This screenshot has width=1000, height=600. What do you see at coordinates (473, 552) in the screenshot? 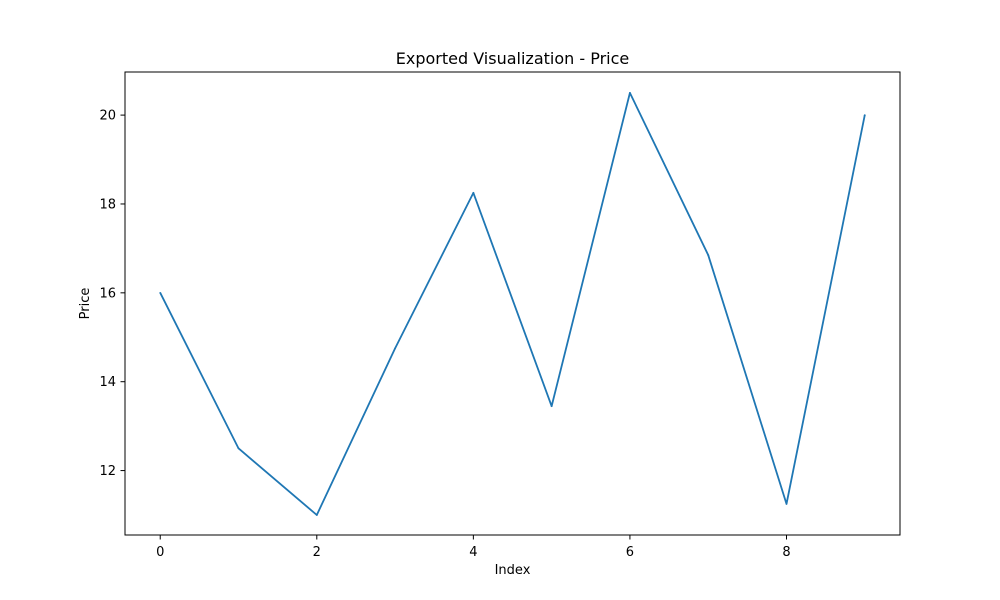
I see `x-tick-label: 4` at bounding box center [473, 552].